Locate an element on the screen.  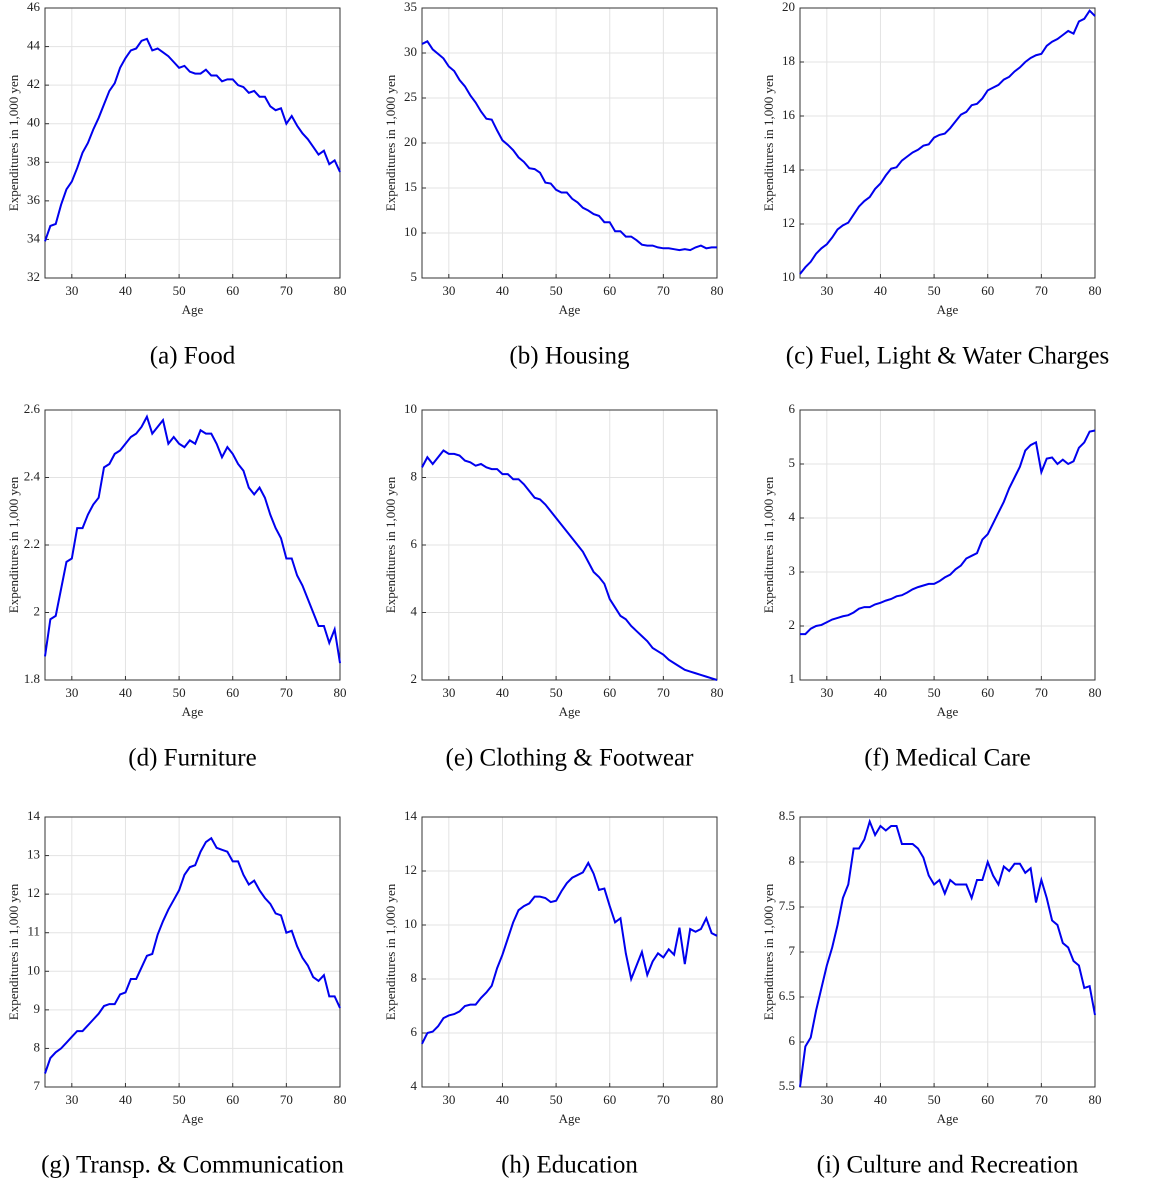
y-tick-label: 38 is located at coordinates (33, 160).